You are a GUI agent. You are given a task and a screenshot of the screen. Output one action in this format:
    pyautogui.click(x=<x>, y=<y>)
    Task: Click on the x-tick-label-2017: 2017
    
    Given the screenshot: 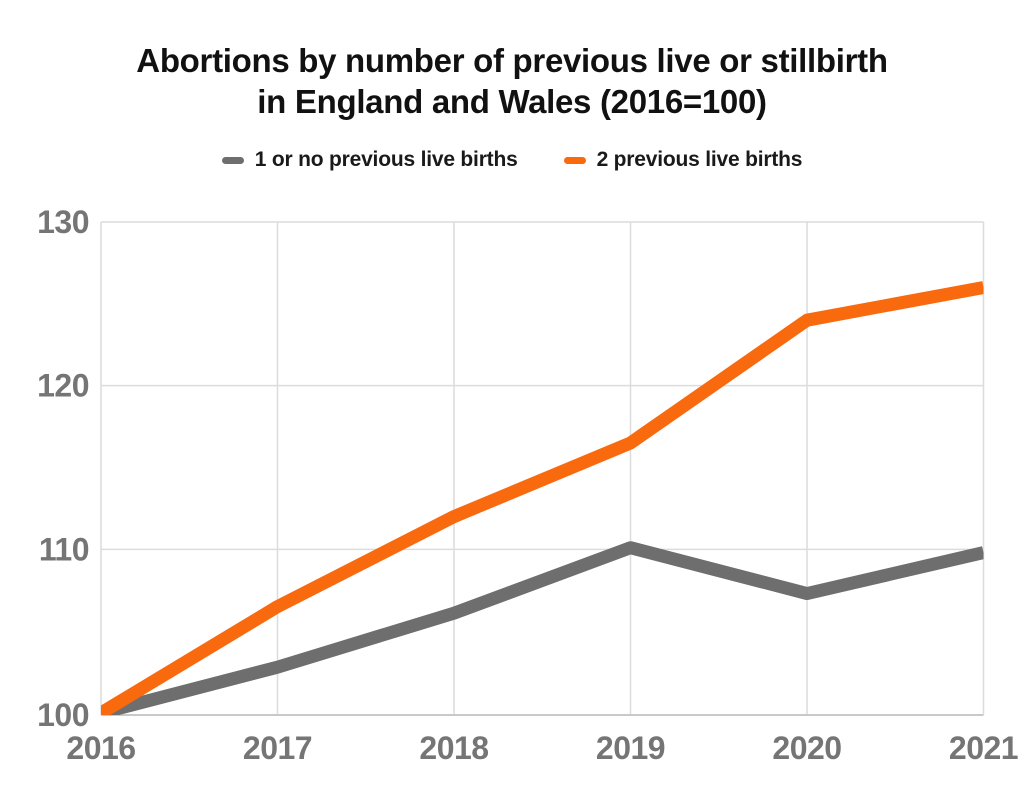 What is the action you would take?
    pyautogui.click(x=277, y=748)
    